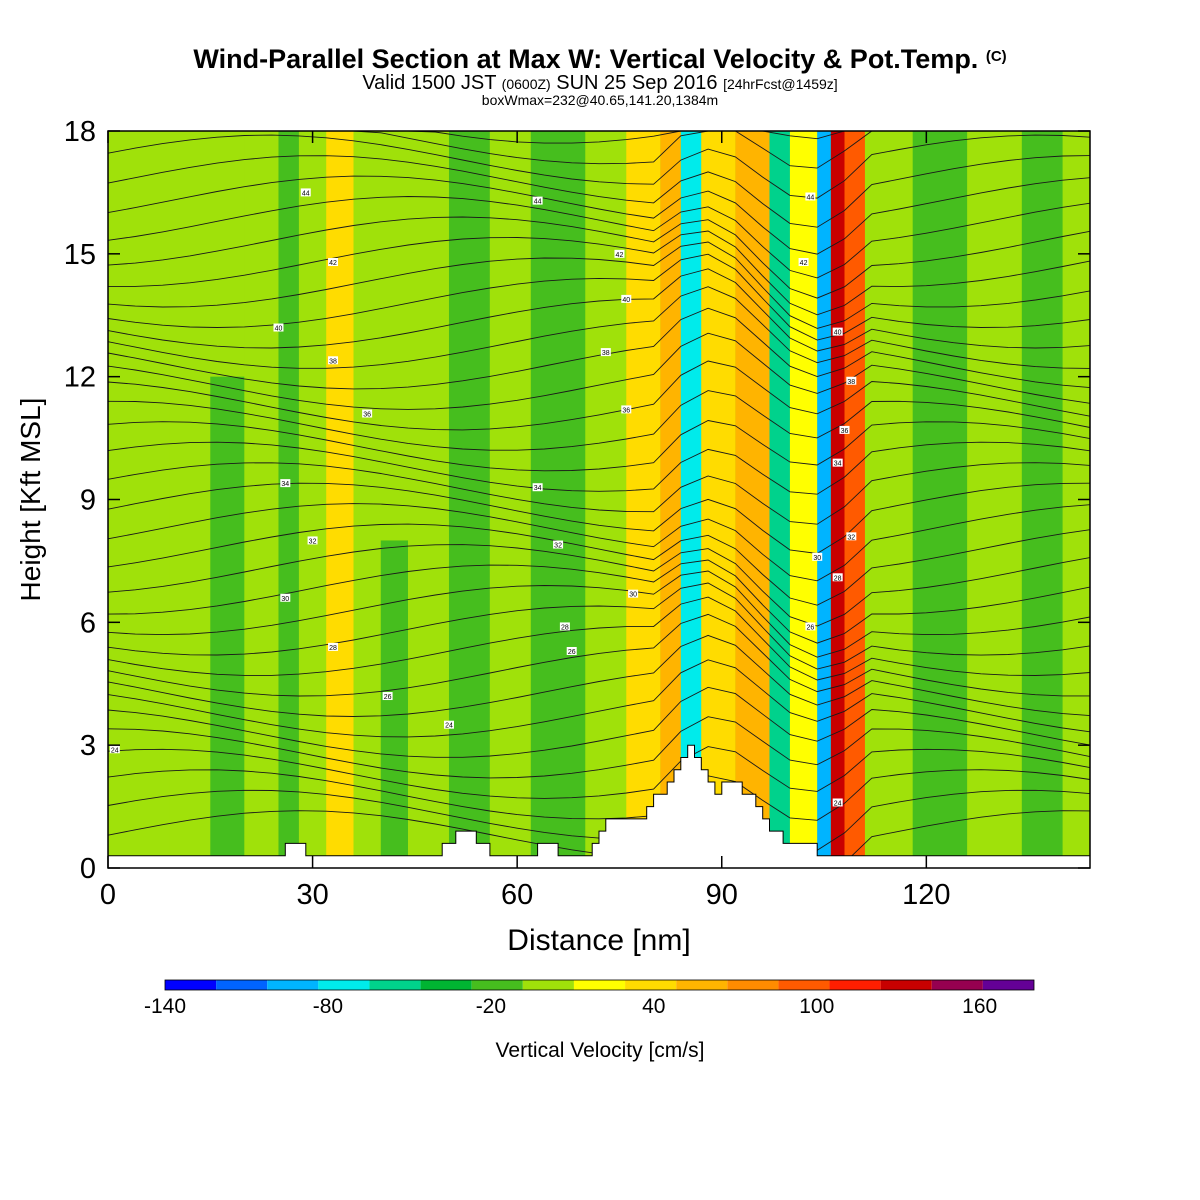 Image resolution: width=1200 pixels, height=1200 pixels. What do you see at coordinates (388, 697) in the screenshot?
I see `contour-label: 26` at bounding box center [388, 697].